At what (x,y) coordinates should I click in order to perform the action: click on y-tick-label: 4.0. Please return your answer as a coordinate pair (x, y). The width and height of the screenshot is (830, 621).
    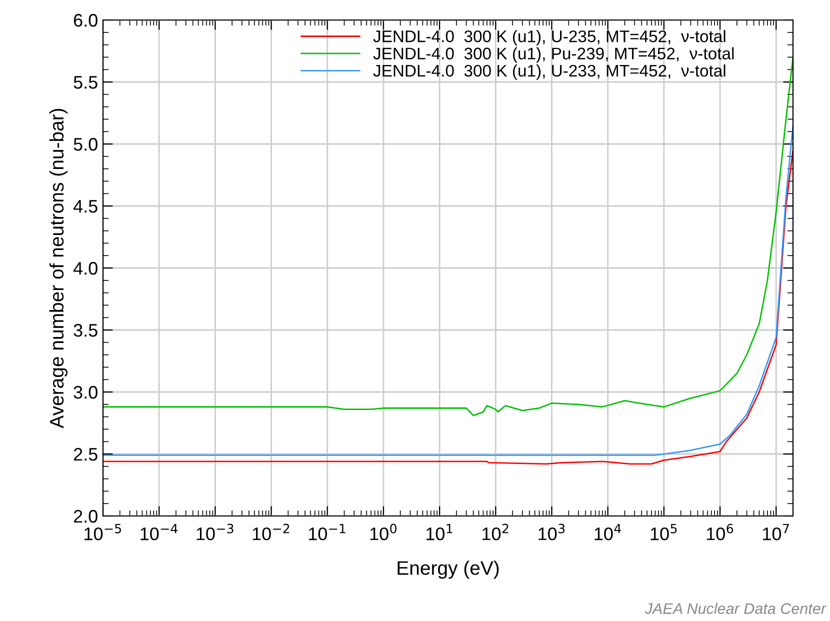
    Looking at the image, I should click on (85, 268).